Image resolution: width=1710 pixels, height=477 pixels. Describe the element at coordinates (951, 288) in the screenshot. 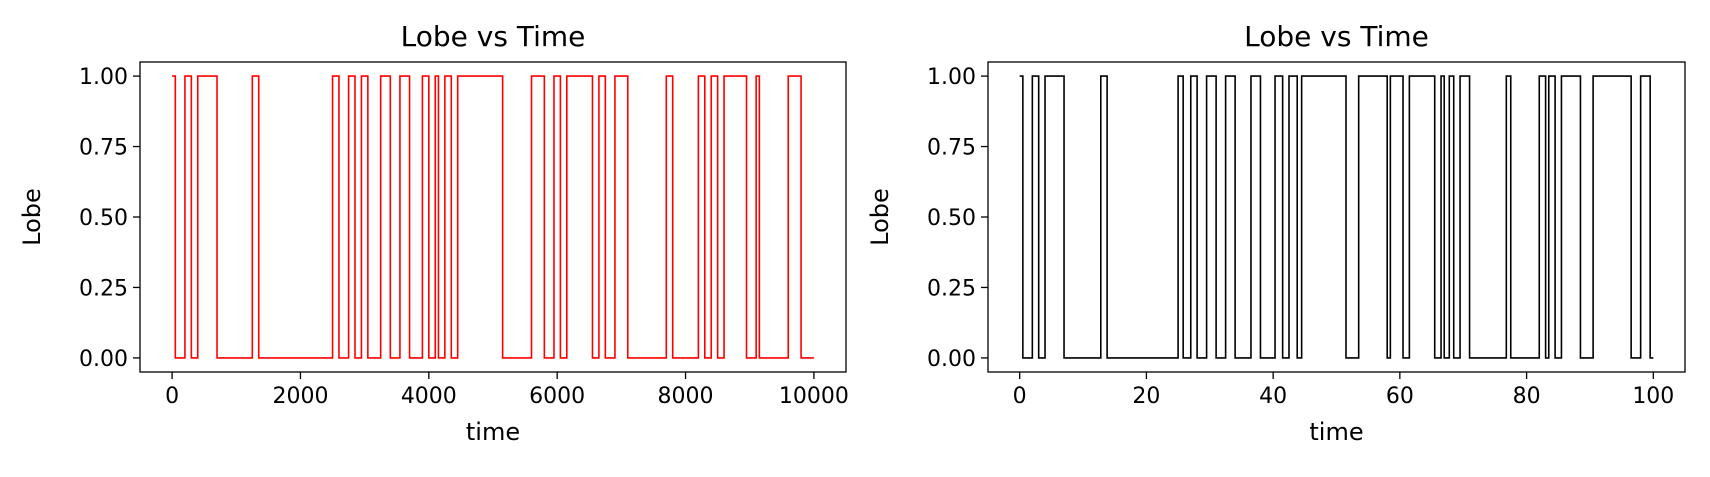

I see `chart-2-y-tick-label: 0.25` at that location.